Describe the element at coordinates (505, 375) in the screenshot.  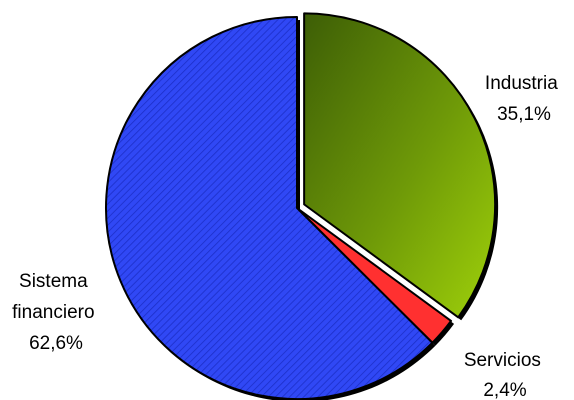
I see `label-servicios: Servicios 2,4%` at that location.